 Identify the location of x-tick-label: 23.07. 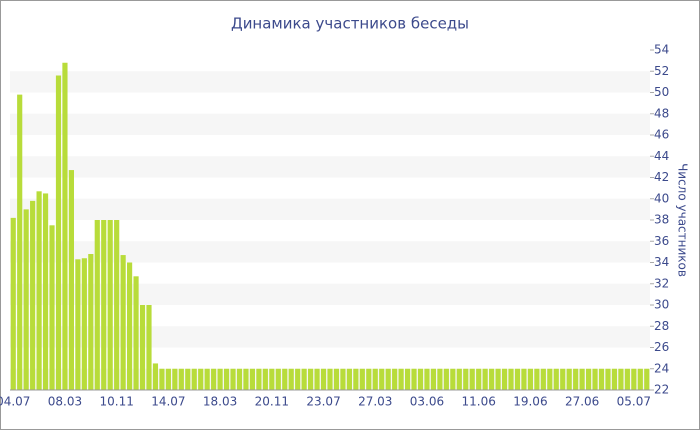
(323, 402).